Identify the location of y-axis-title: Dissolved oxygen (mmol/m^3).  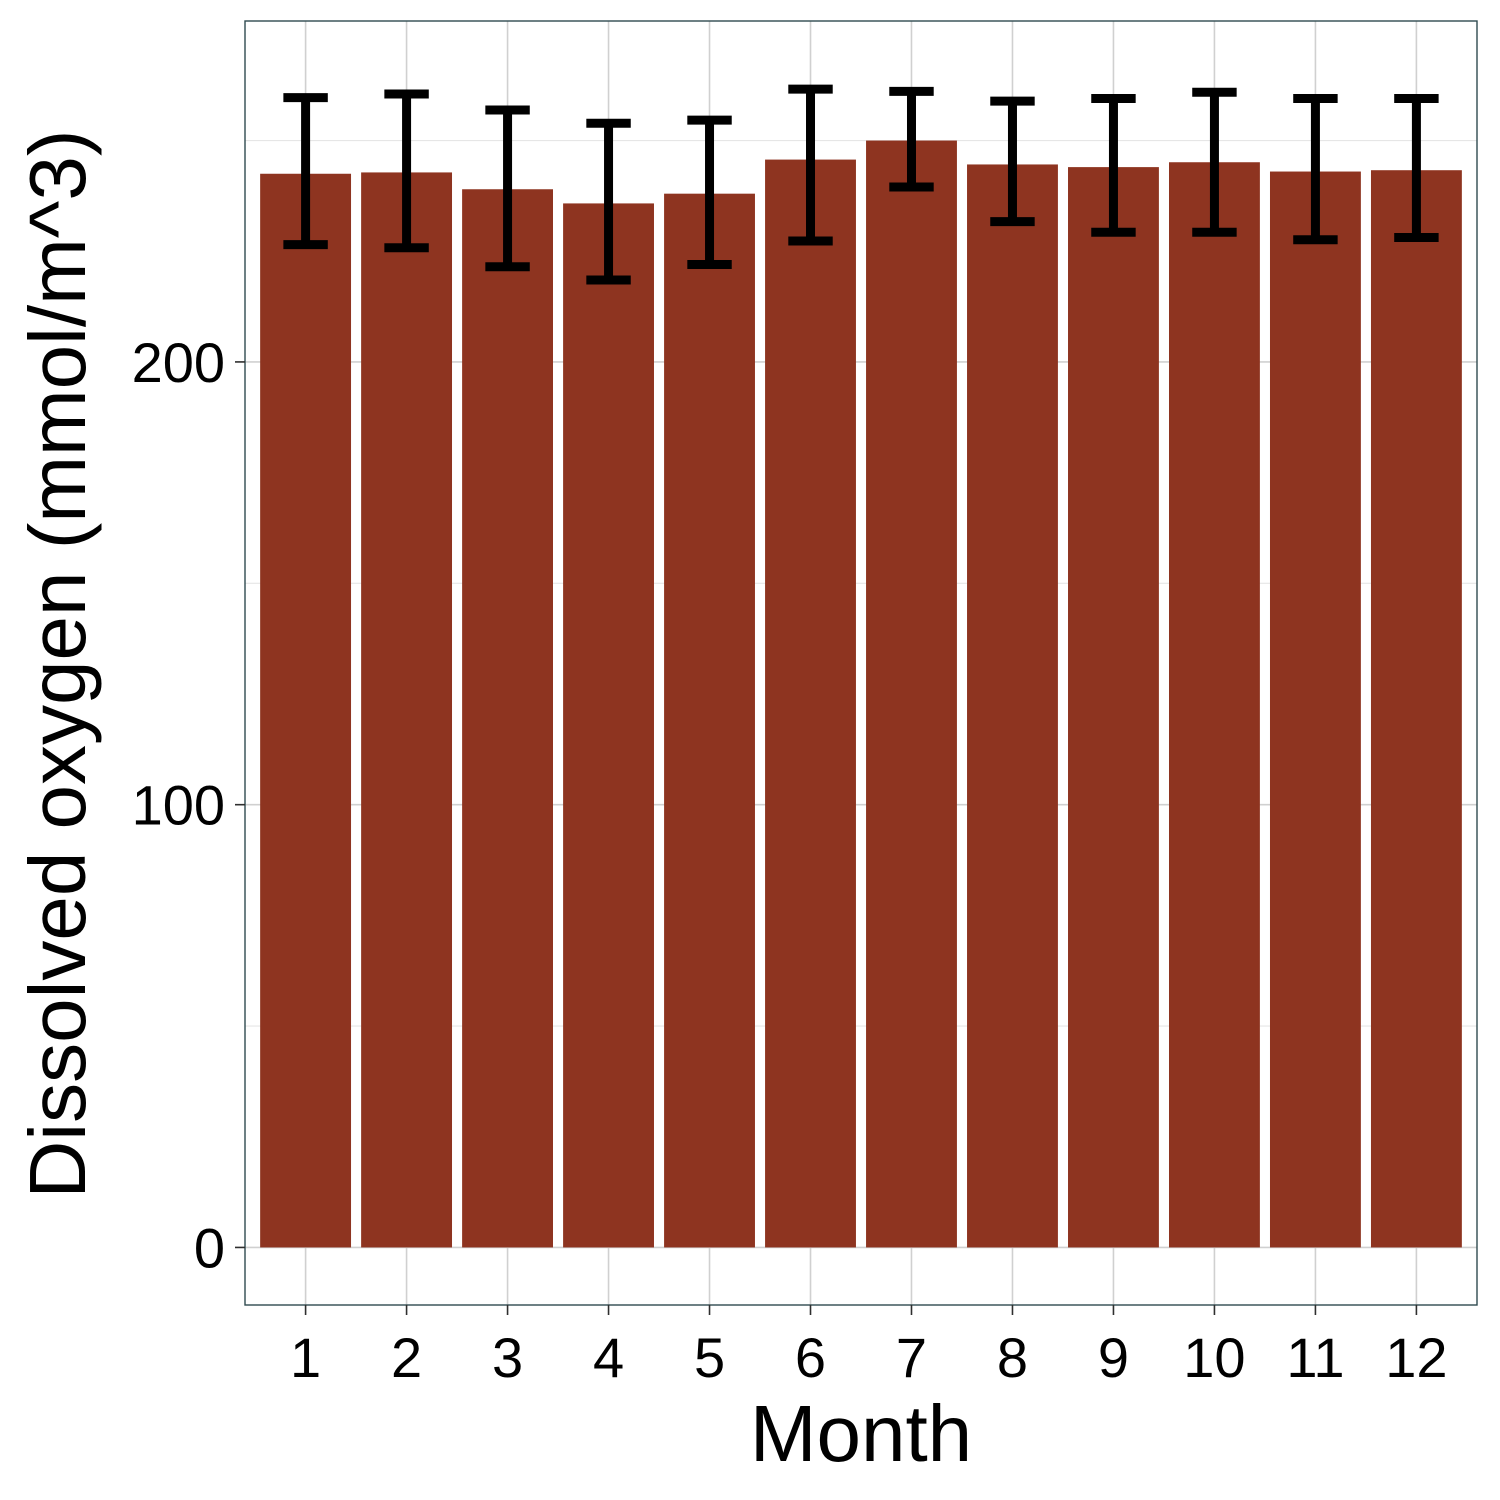
(57, 664).